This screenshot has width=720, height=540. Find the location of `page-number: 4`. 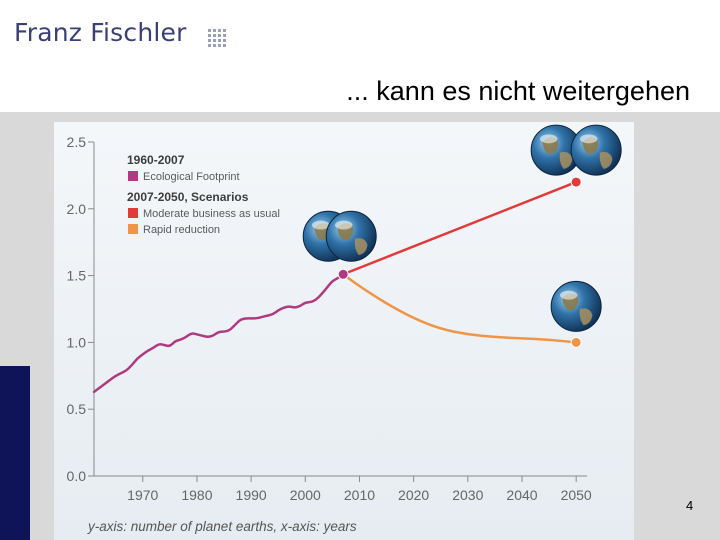

page-number: 4 is located at coordinates (690, 505).